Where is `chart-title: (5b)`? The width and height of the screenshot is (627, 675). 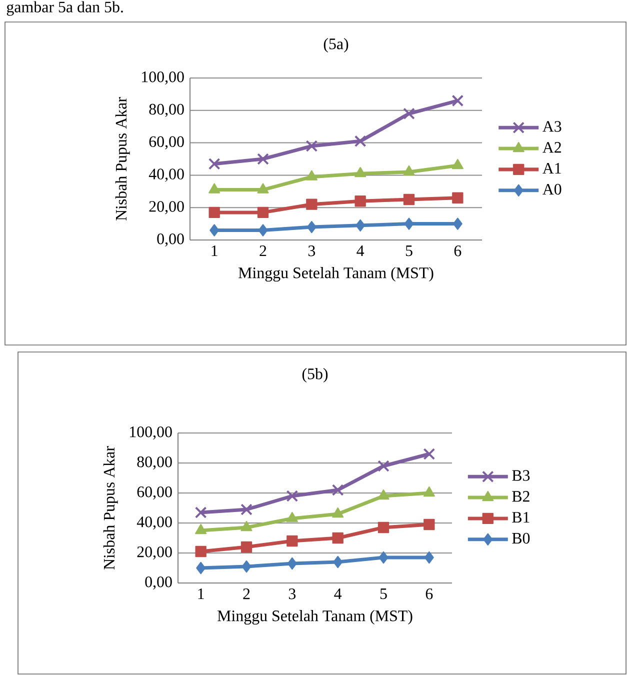 chart-title: (5b) is located at coordinates (315, 375).